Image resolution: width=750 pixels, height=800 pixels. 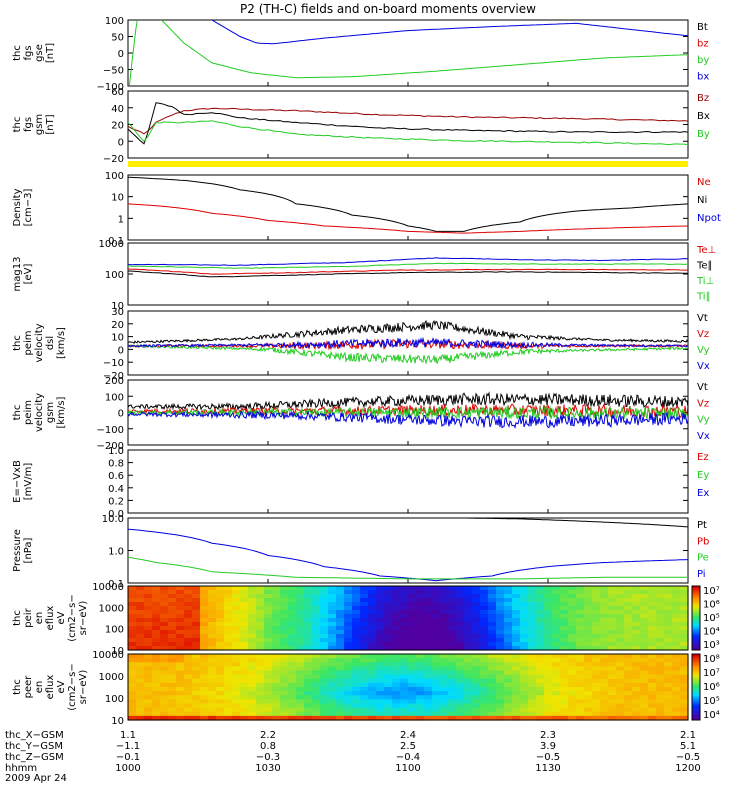 What do you see at coordinates (117, 126) in the screenshot?
I see `fgs_gsm-ytick-label: 20` at bounding box center [117, 126].